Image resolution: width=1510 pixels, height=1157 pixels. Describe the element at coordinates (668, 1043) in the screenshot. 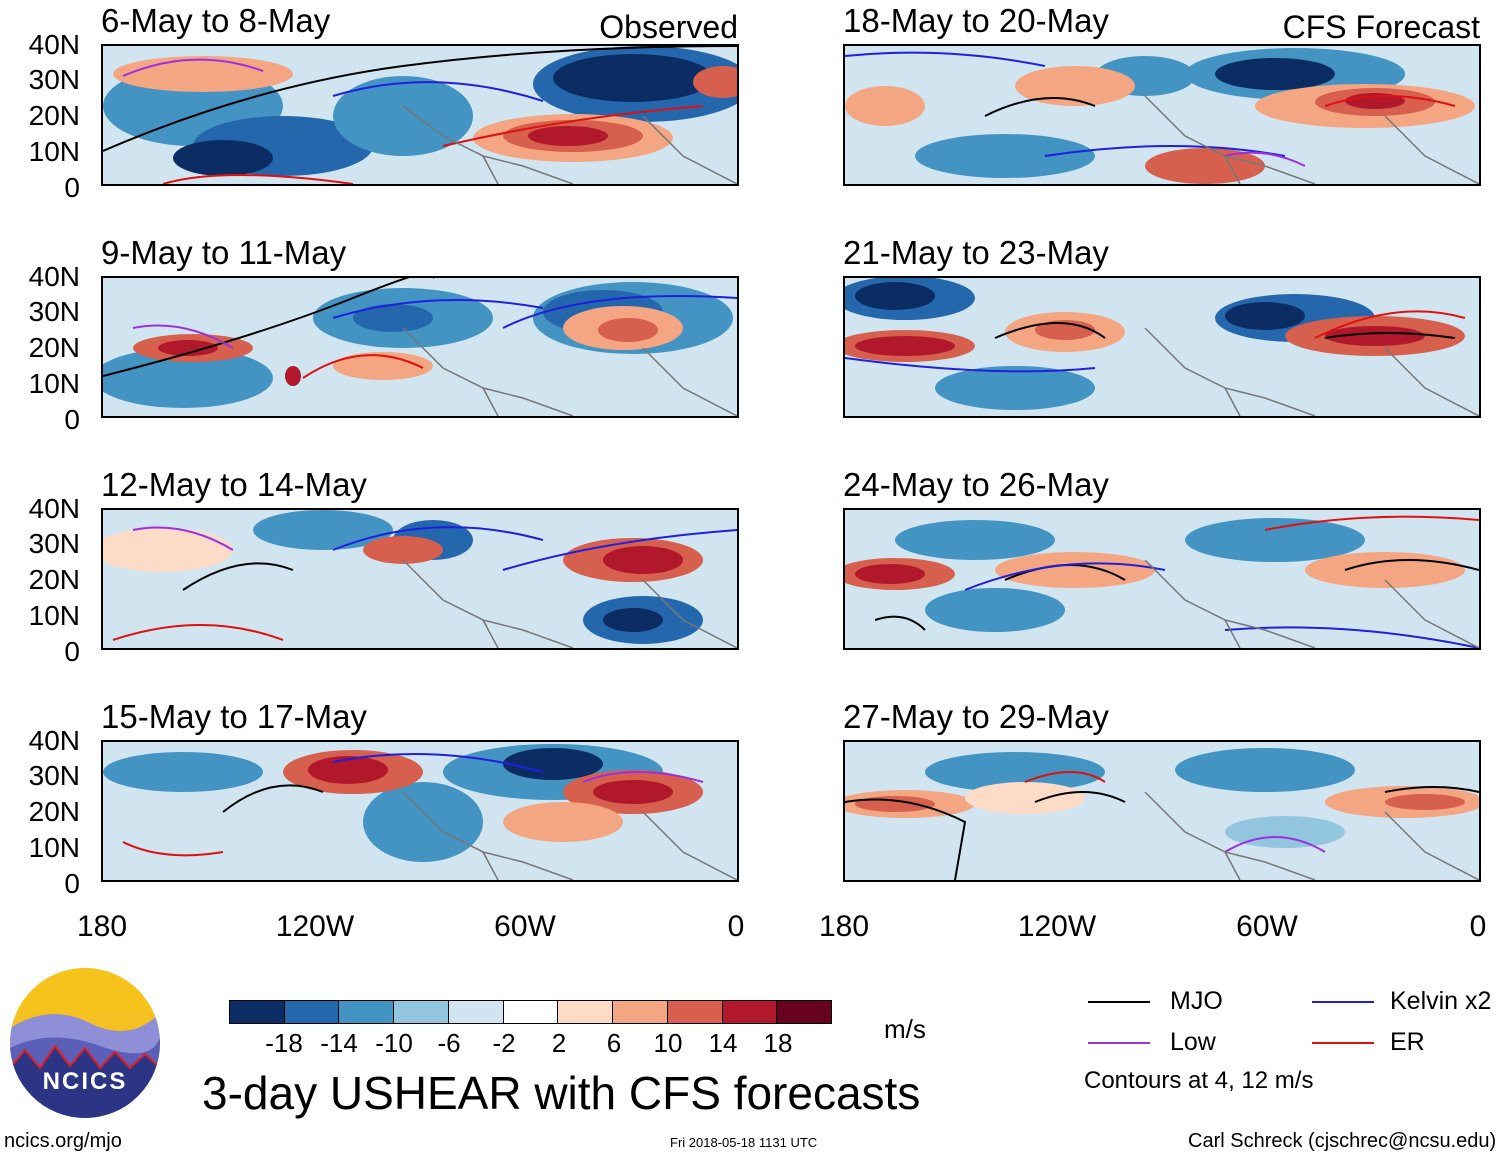

I see `colorbar-tick: 10` at that location.